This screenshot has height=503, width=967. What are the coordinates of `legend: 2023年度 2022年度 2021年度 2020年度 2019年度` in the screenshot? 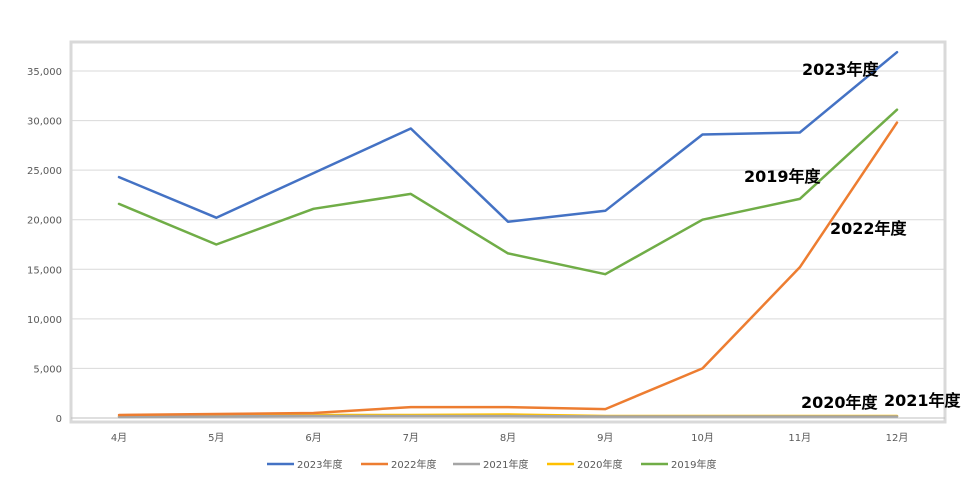 It's located at (491, 464).